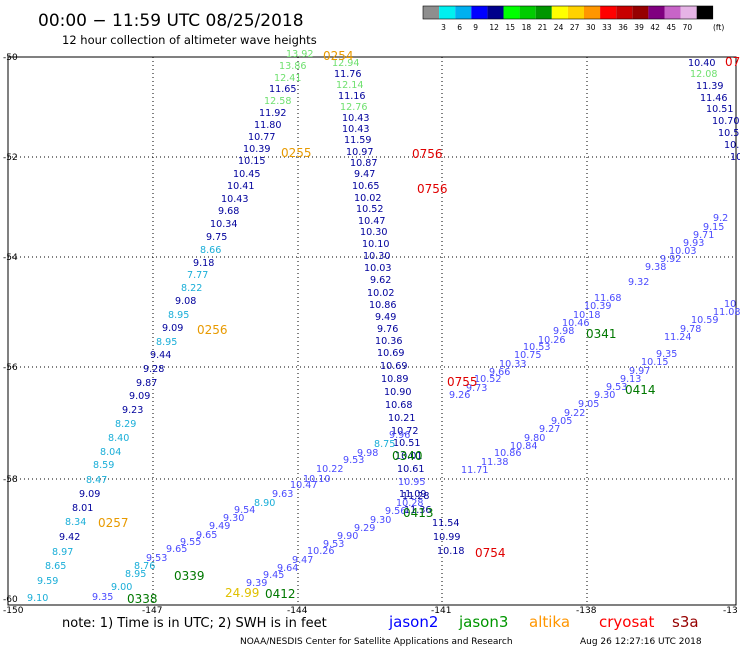 The image size is (740, 650). Describe the element at coordinates (719, 109) in the screenshot. I see `swh-value-descending-right: 10.51` at that location.